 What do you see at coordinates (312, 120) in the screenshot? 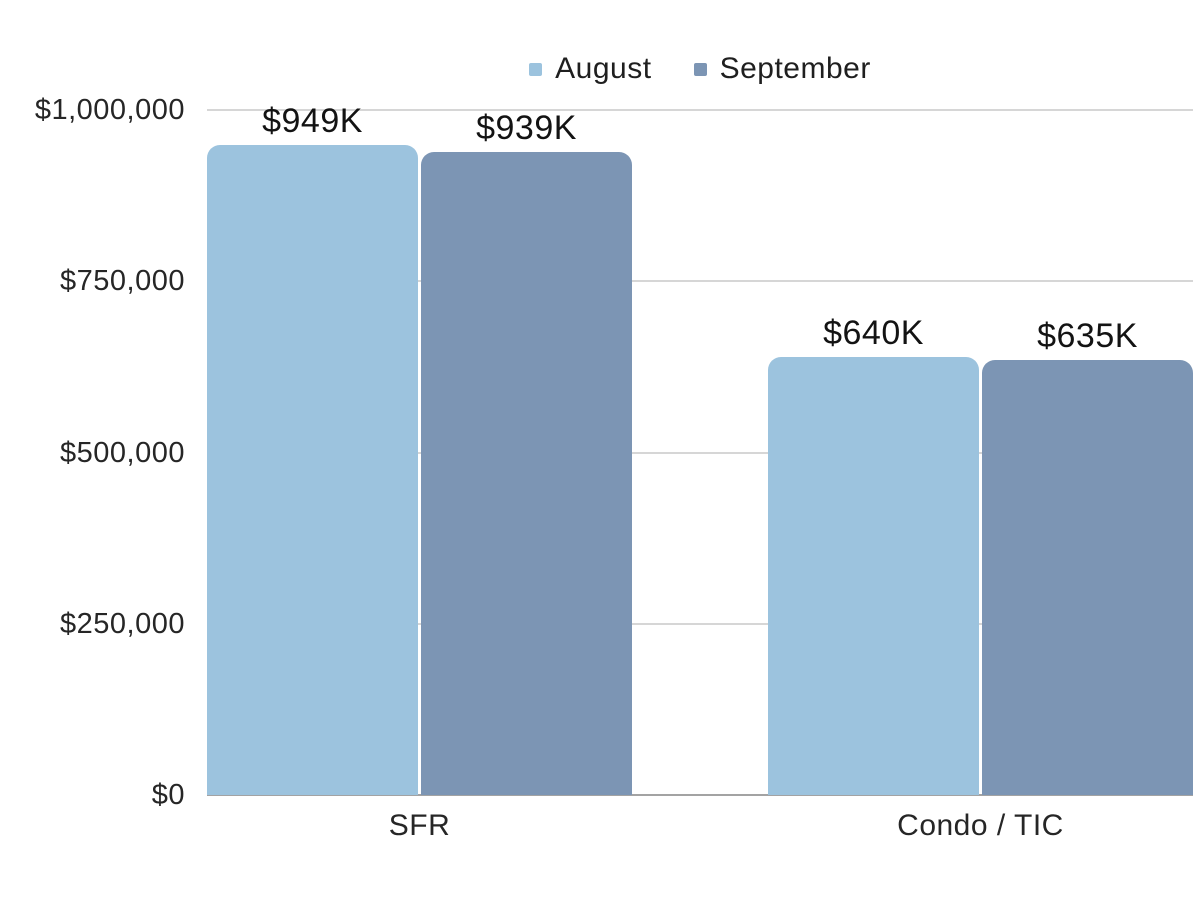
I see `data-label-august-sfr: $949K` at bounding box center [312, 120].